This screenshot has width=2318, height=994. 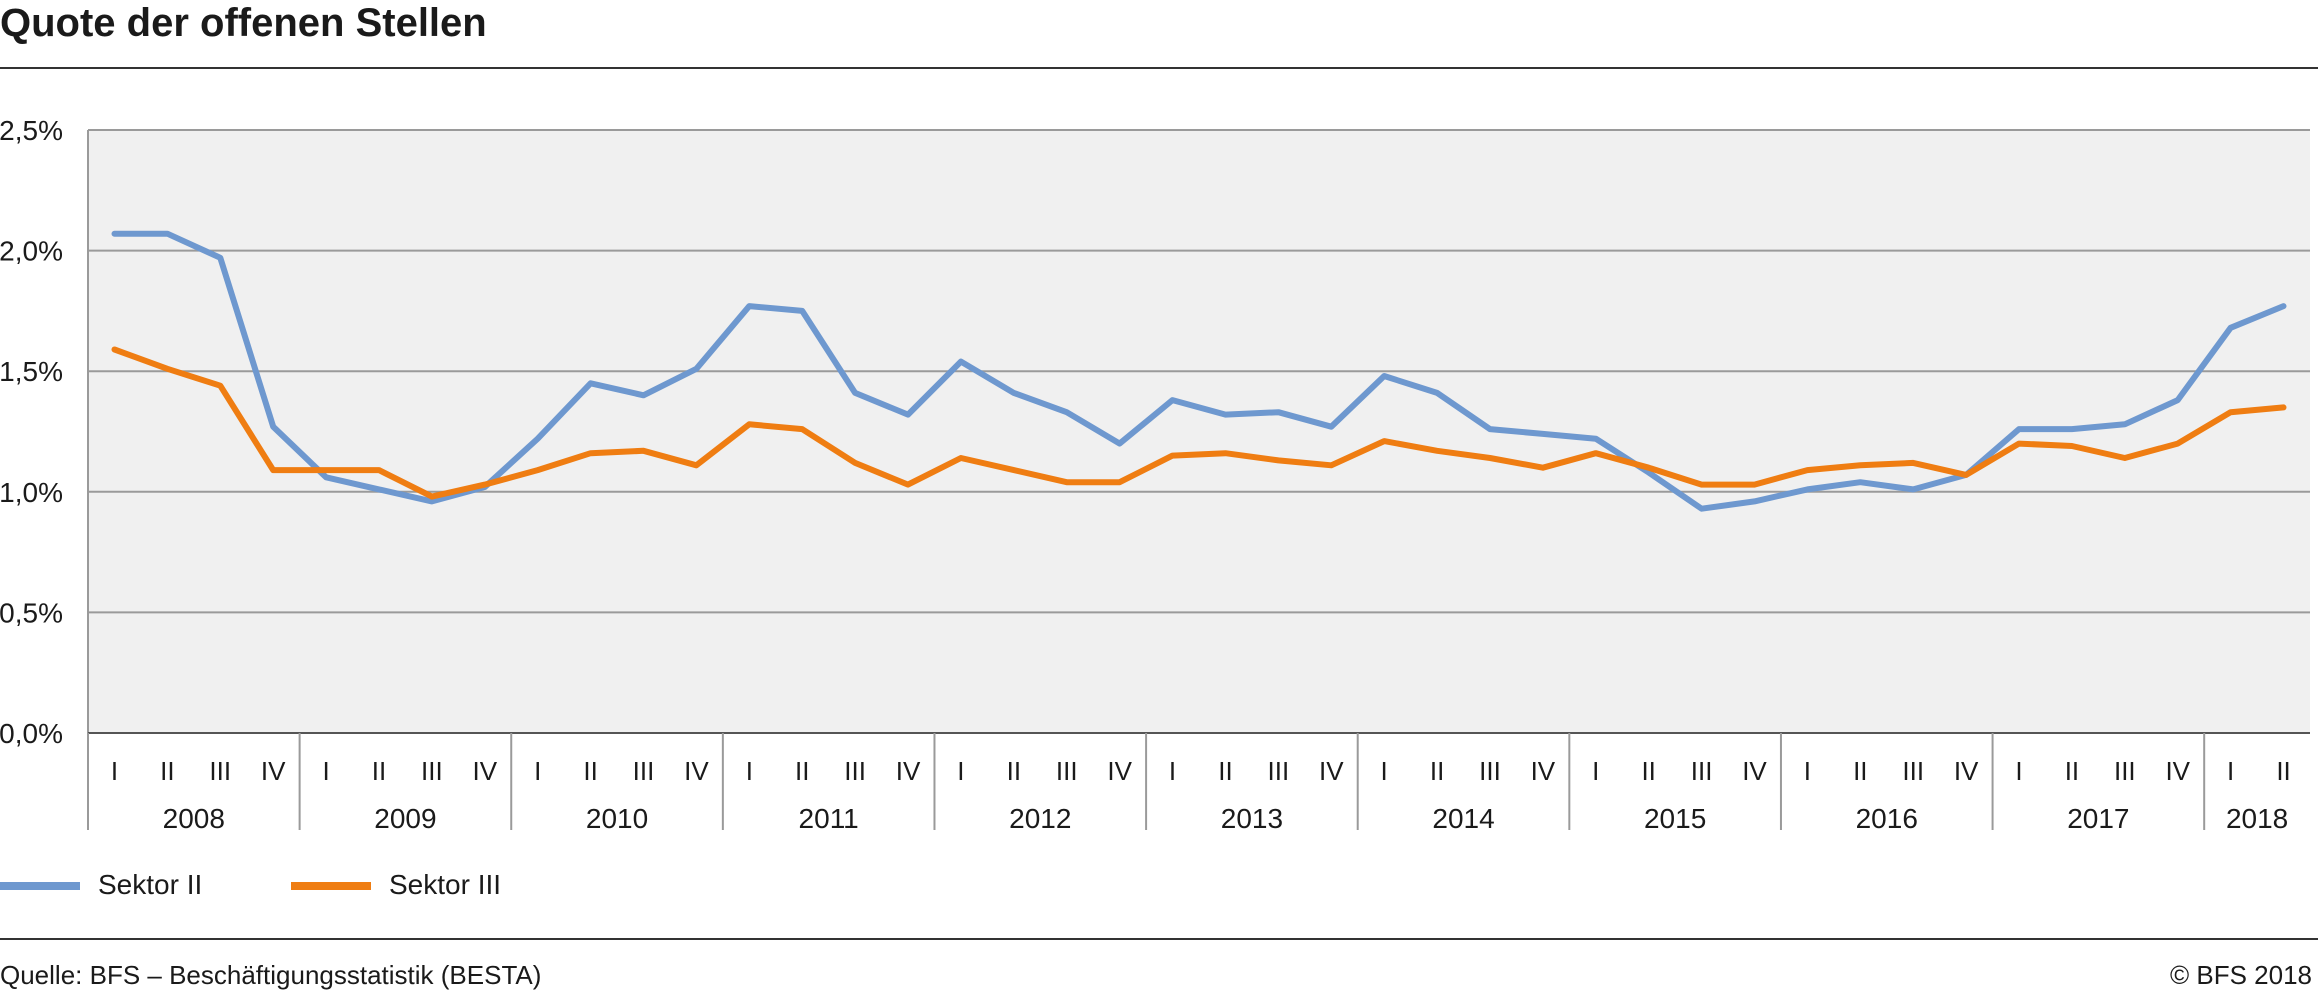 I want to click on legend-label-sektor-ii: Sektor II, so click(x=150, y=884).